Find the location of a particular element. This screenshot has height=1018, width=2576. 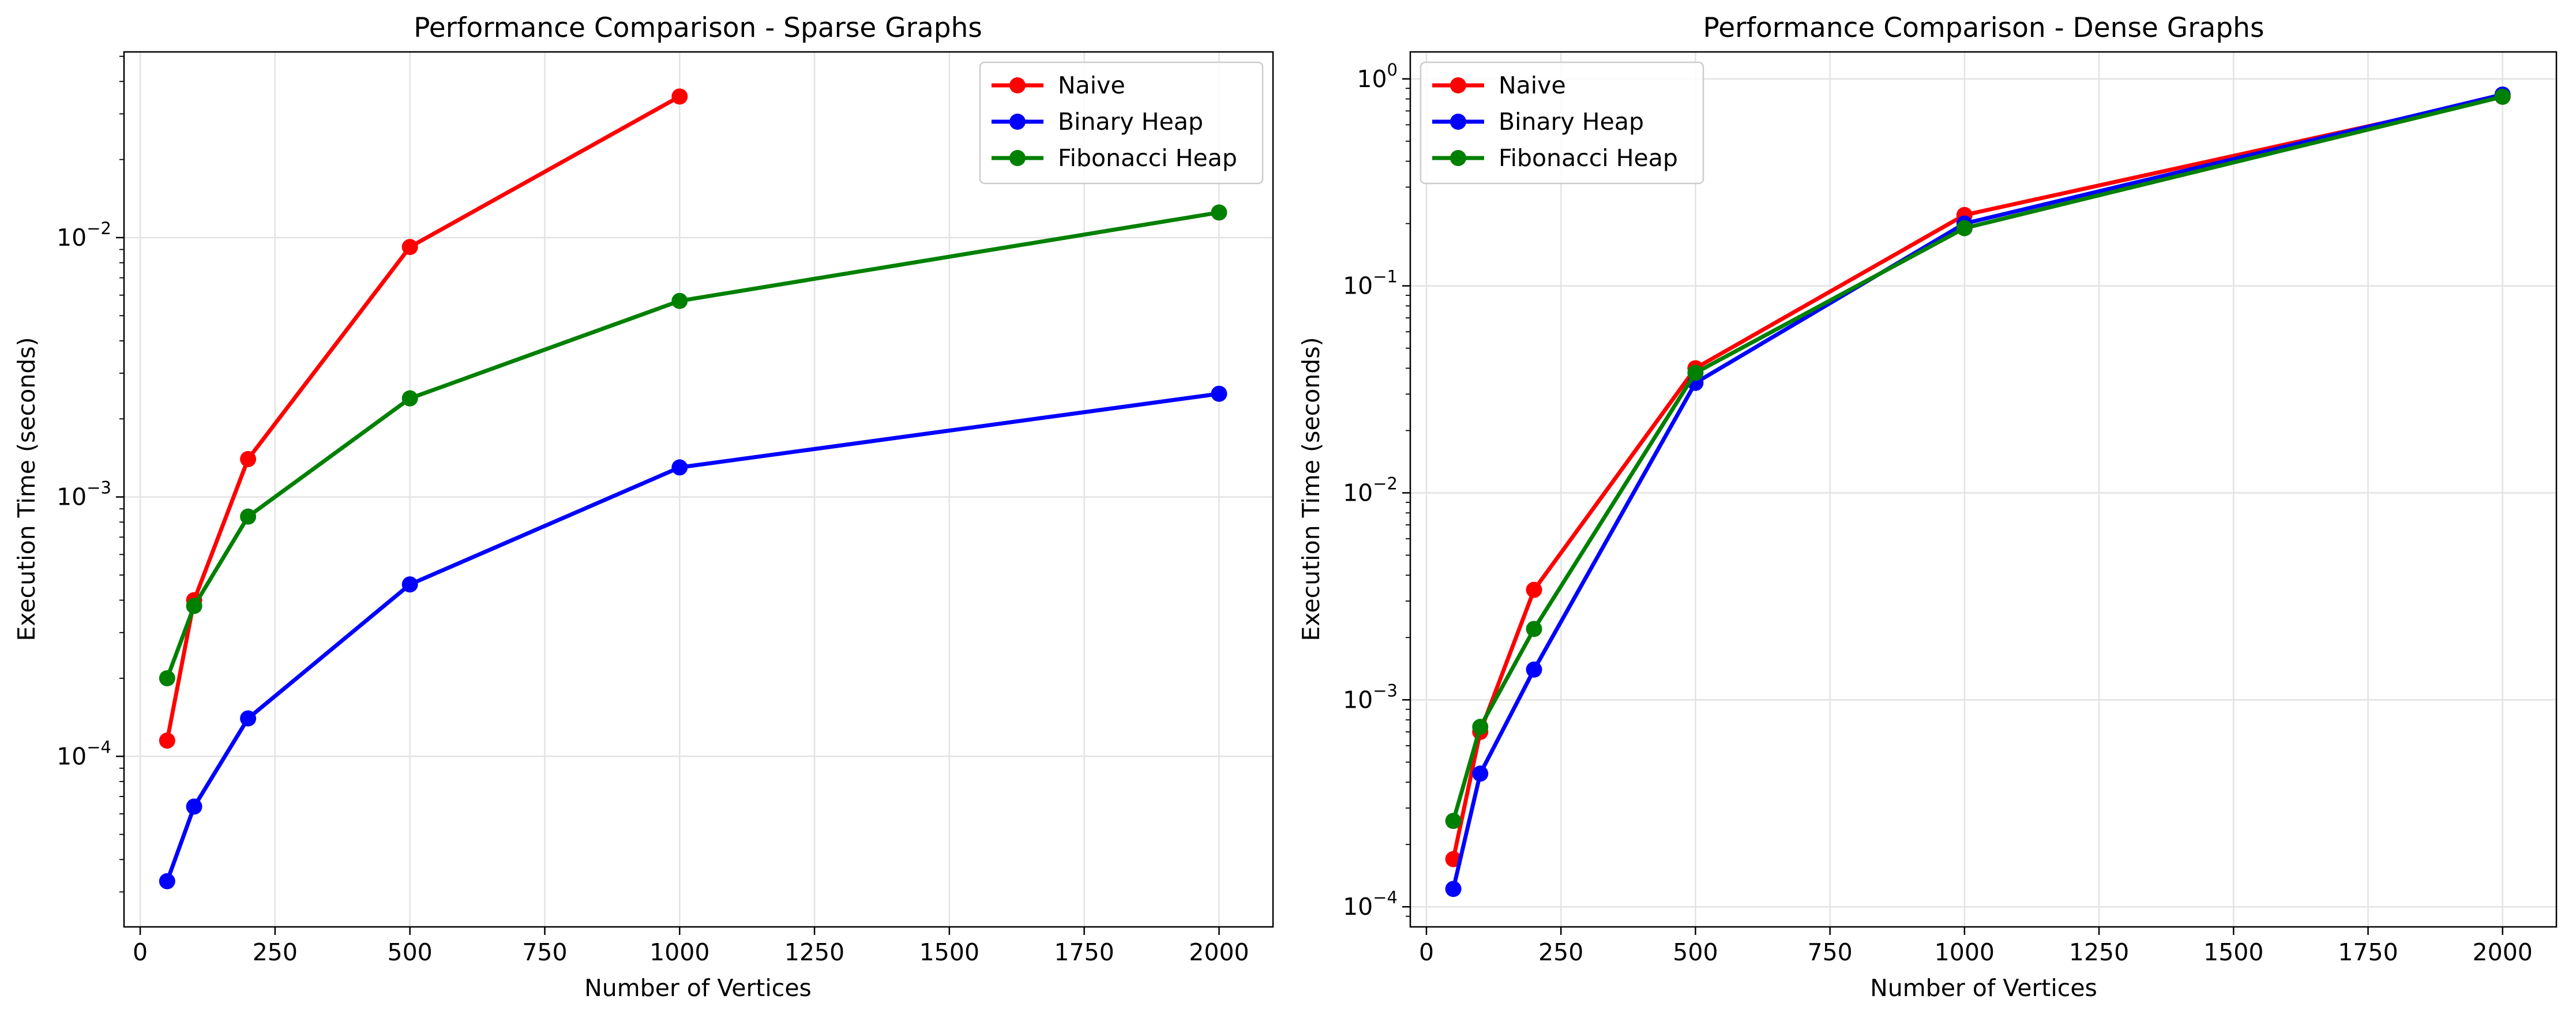

chart-title: Performance Comparison - Sparse Graphs is located at coordinates (698, 28).